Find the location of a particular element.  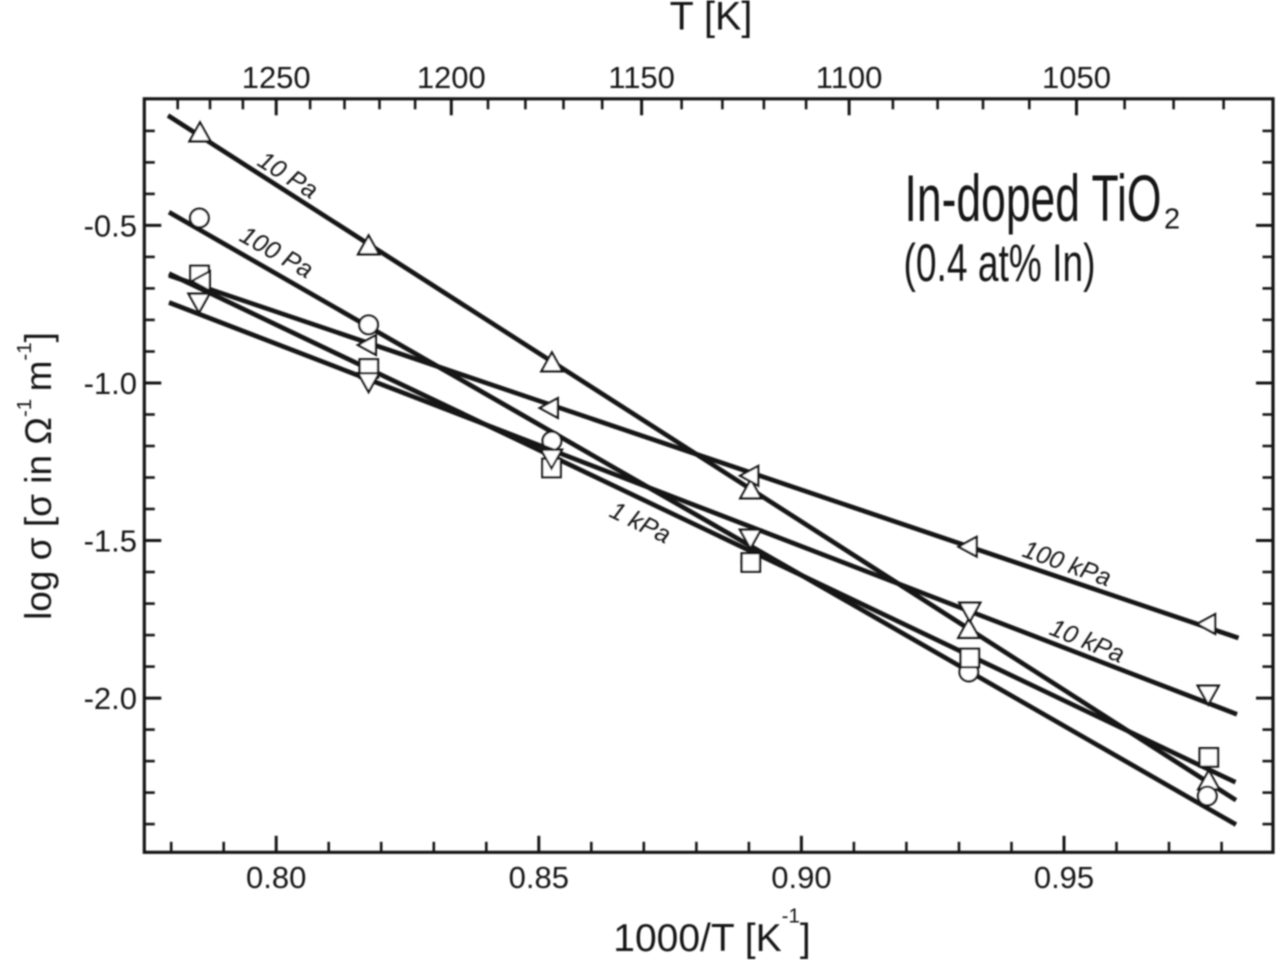

svg-text: 0.90 is located at coordinates (801, 877).